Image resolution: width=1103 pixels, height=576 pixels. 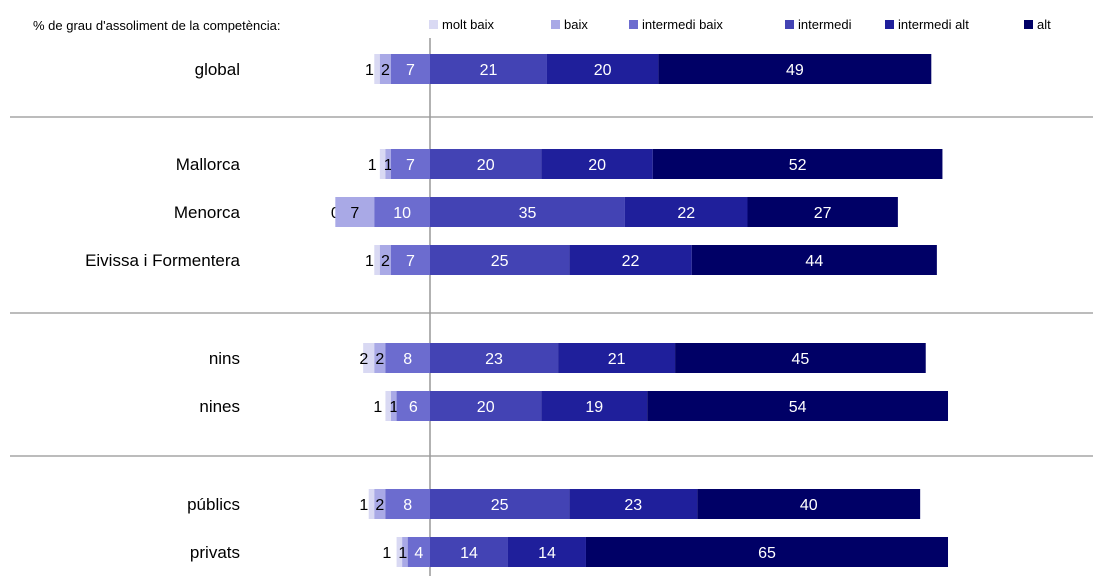 I want to click on value-label-privats-baix: 1, so click(x=402, y=553).